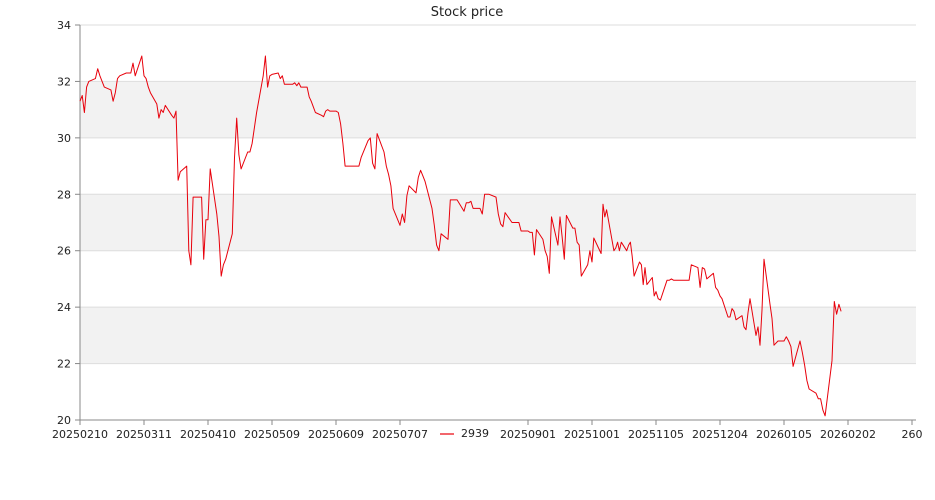 Image resolution: width=935 pixels, height=500 pixels. Describe the element at coordinates (64, 364) in the screenshot. I see `y-tick-label: 22` at that location.